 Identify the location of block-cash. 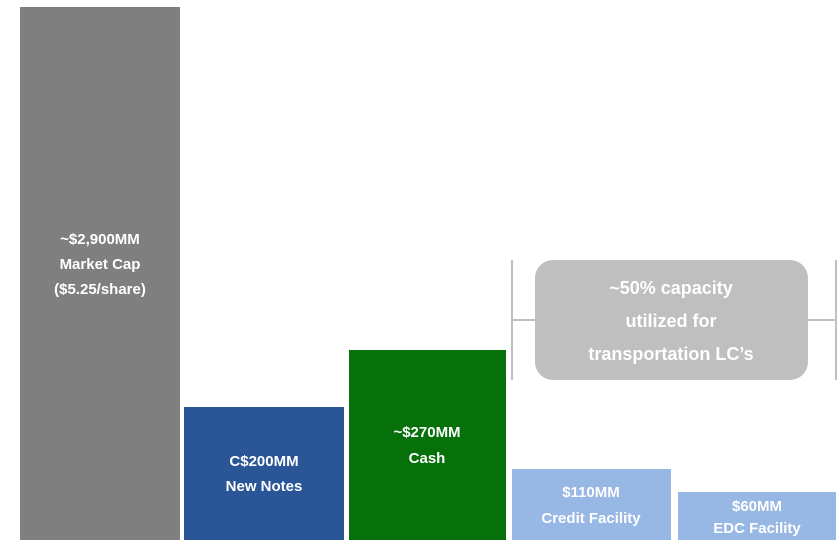
(427, 445).